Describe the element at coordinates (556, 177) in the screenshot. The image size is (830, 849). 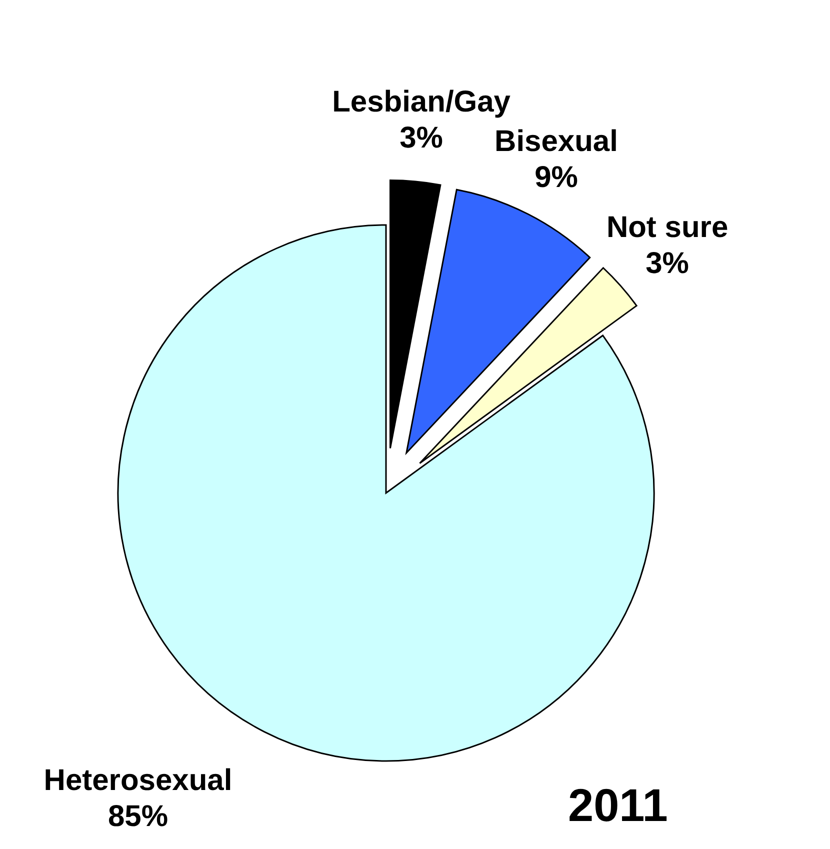
I see `data-label: 9%` at that location.